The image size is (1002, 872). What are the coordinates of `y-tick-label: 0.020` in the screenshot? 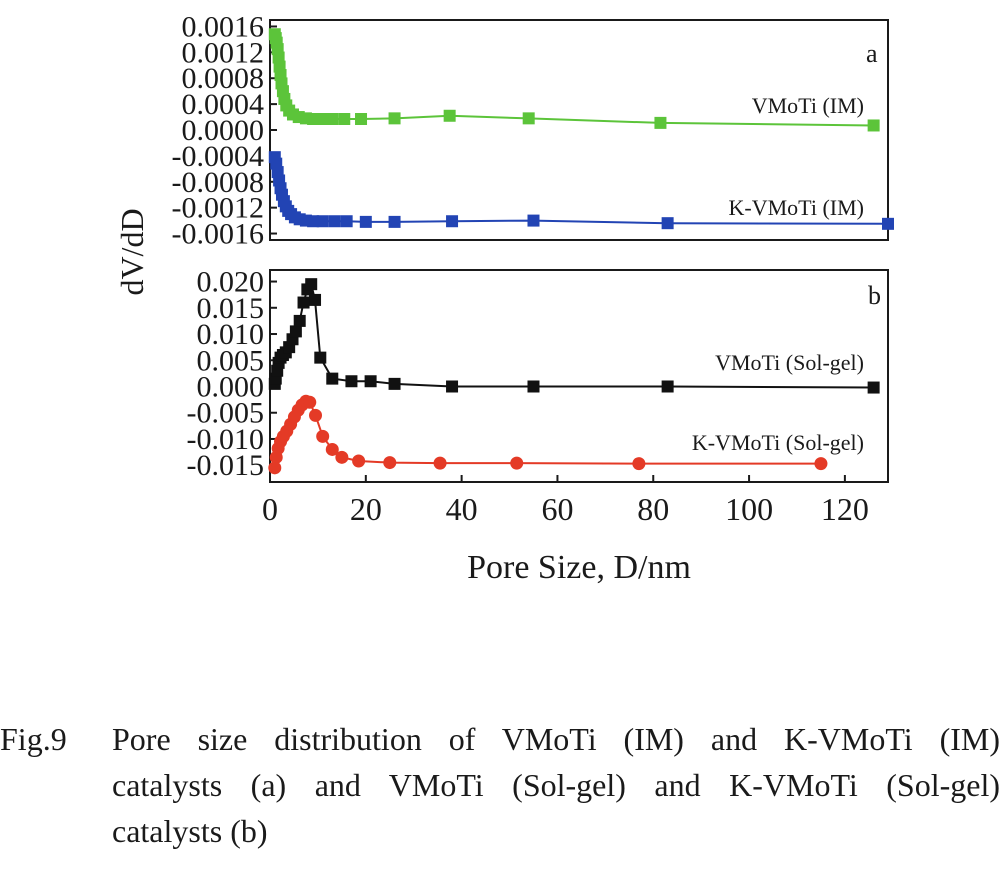 It's located at (231, 282).